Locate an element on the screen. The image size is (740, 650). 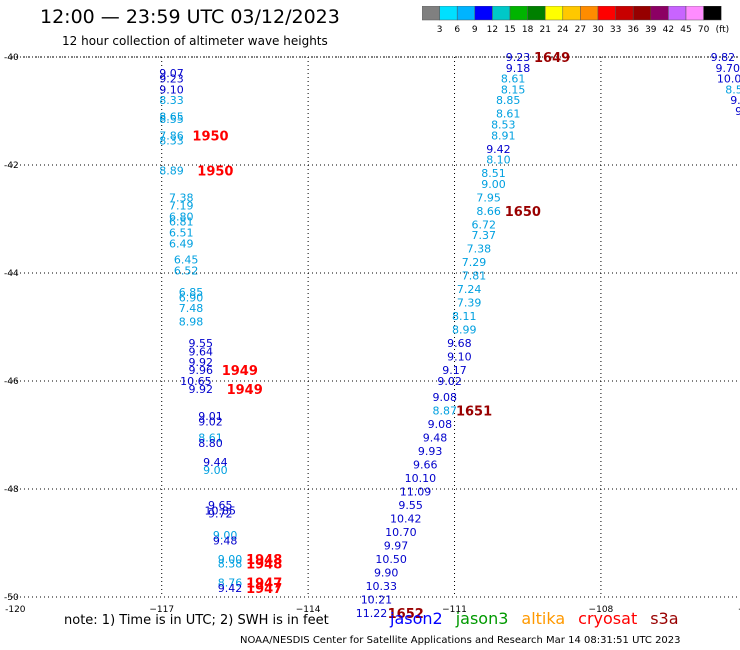
y-tick-label: -44 is located at coordinates (11, 274).